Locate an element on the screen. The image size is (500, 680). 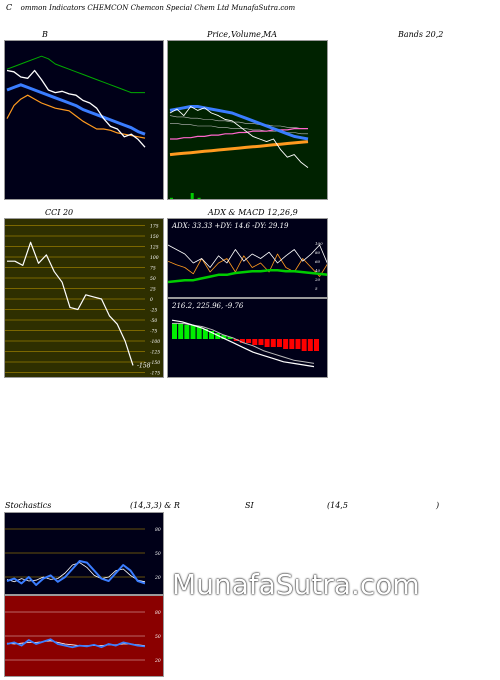
adx-chart: 5 20 40 60 80 100 is located at coordinates (247, 266).